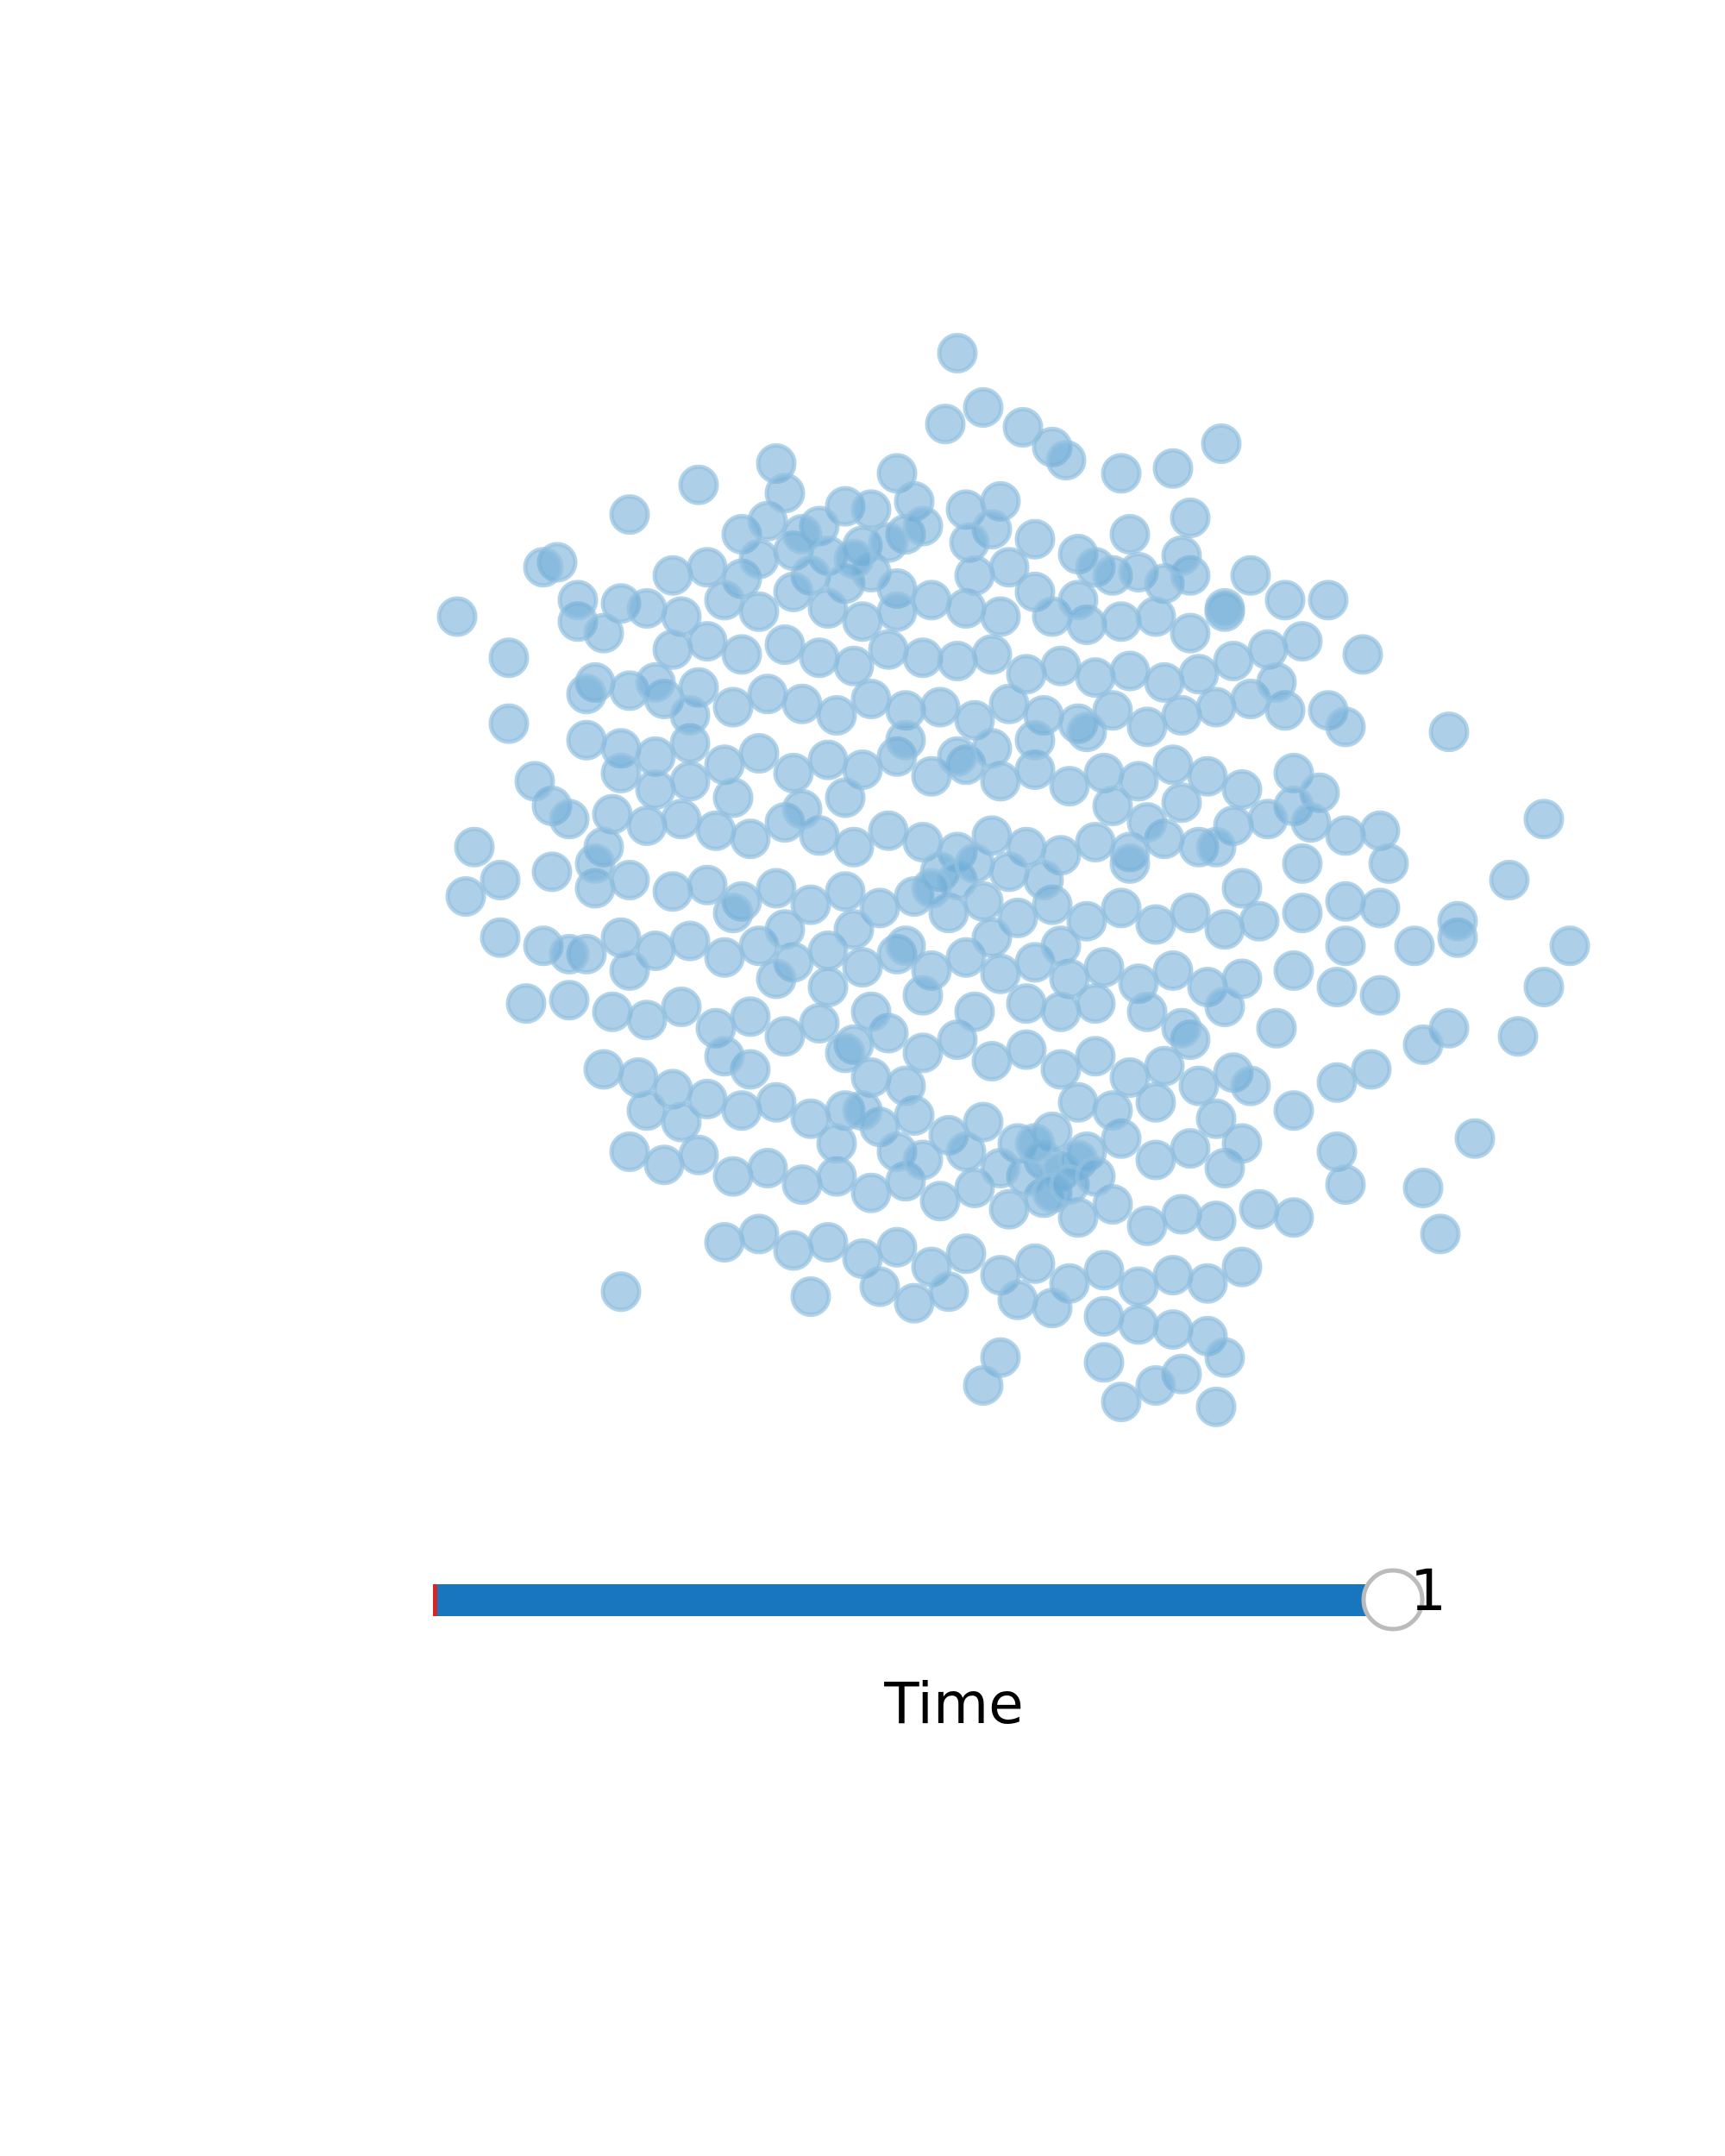  I want to click on slider-thumb, so click(1393, 1600).